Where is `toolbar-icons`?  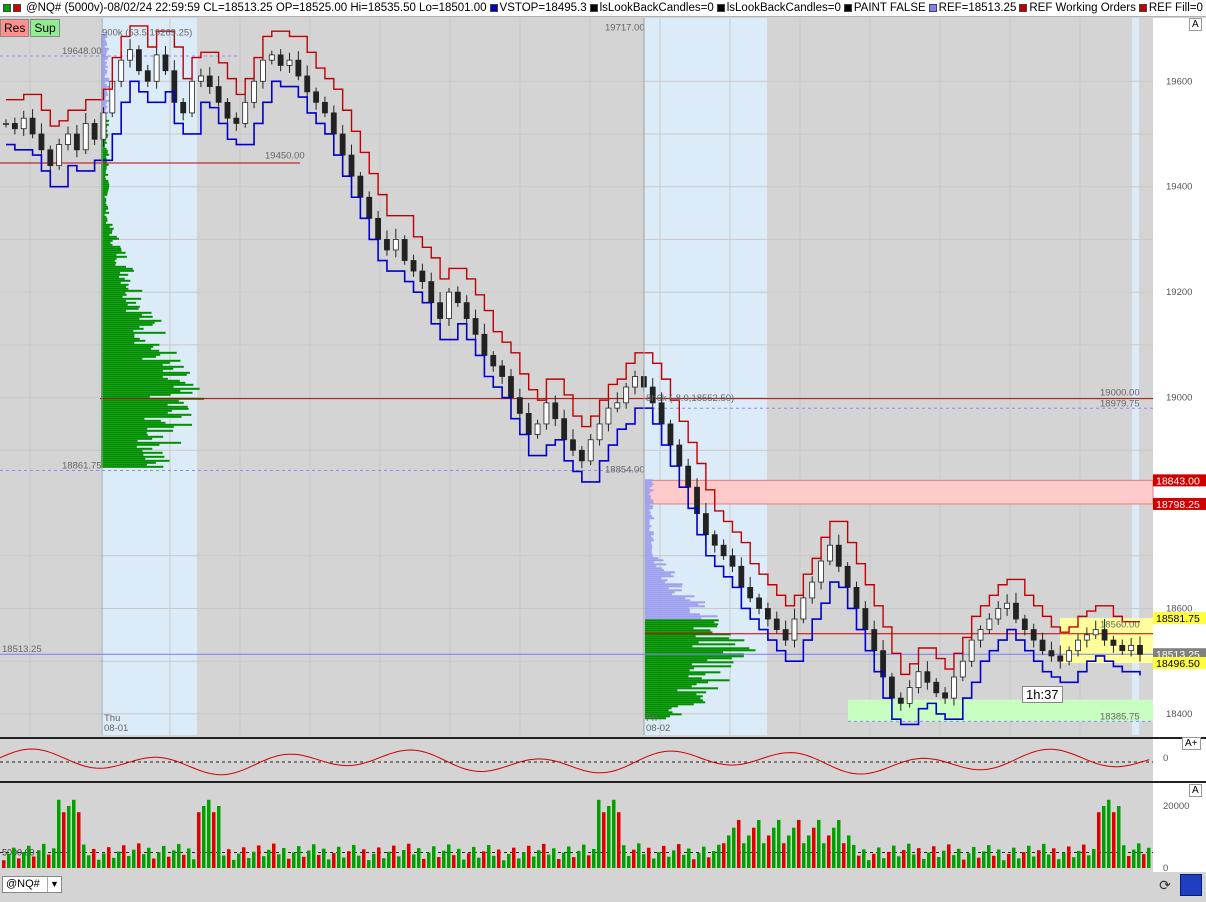
toolbar-icons is located at coordinates (11, 8).